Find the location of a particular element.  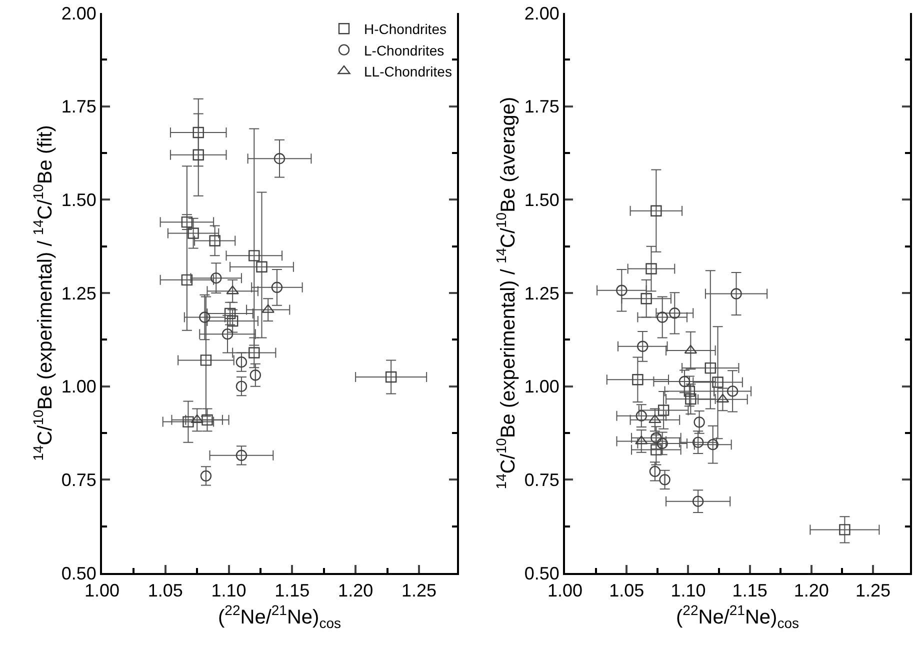

legend-label: H-Chondrites is located at coordinates (405, 29).